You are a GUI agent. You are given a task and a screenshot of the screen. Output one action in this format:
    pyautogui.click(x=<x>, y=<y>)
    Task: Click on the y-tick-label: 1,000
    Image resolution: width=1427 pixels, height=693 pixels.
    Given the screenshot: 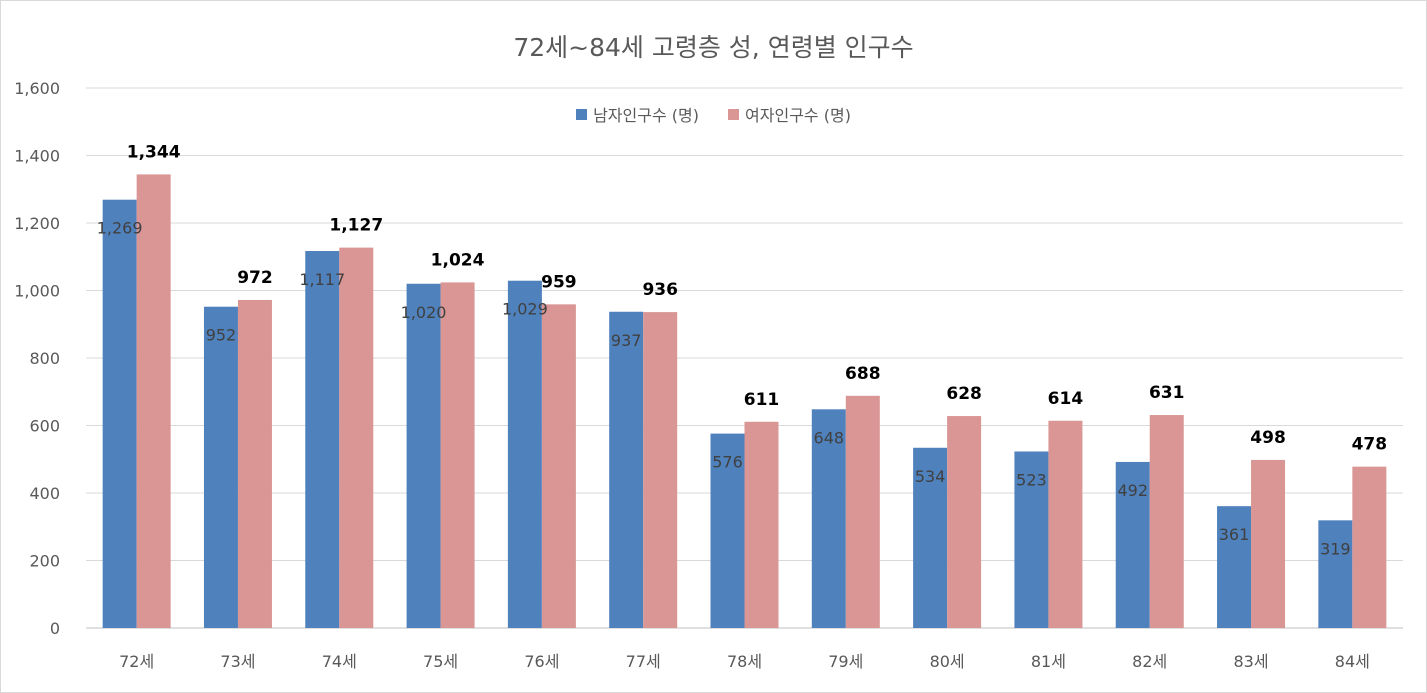 What is the action you would take?
    pyautogui.click(x=37, y=291)
    